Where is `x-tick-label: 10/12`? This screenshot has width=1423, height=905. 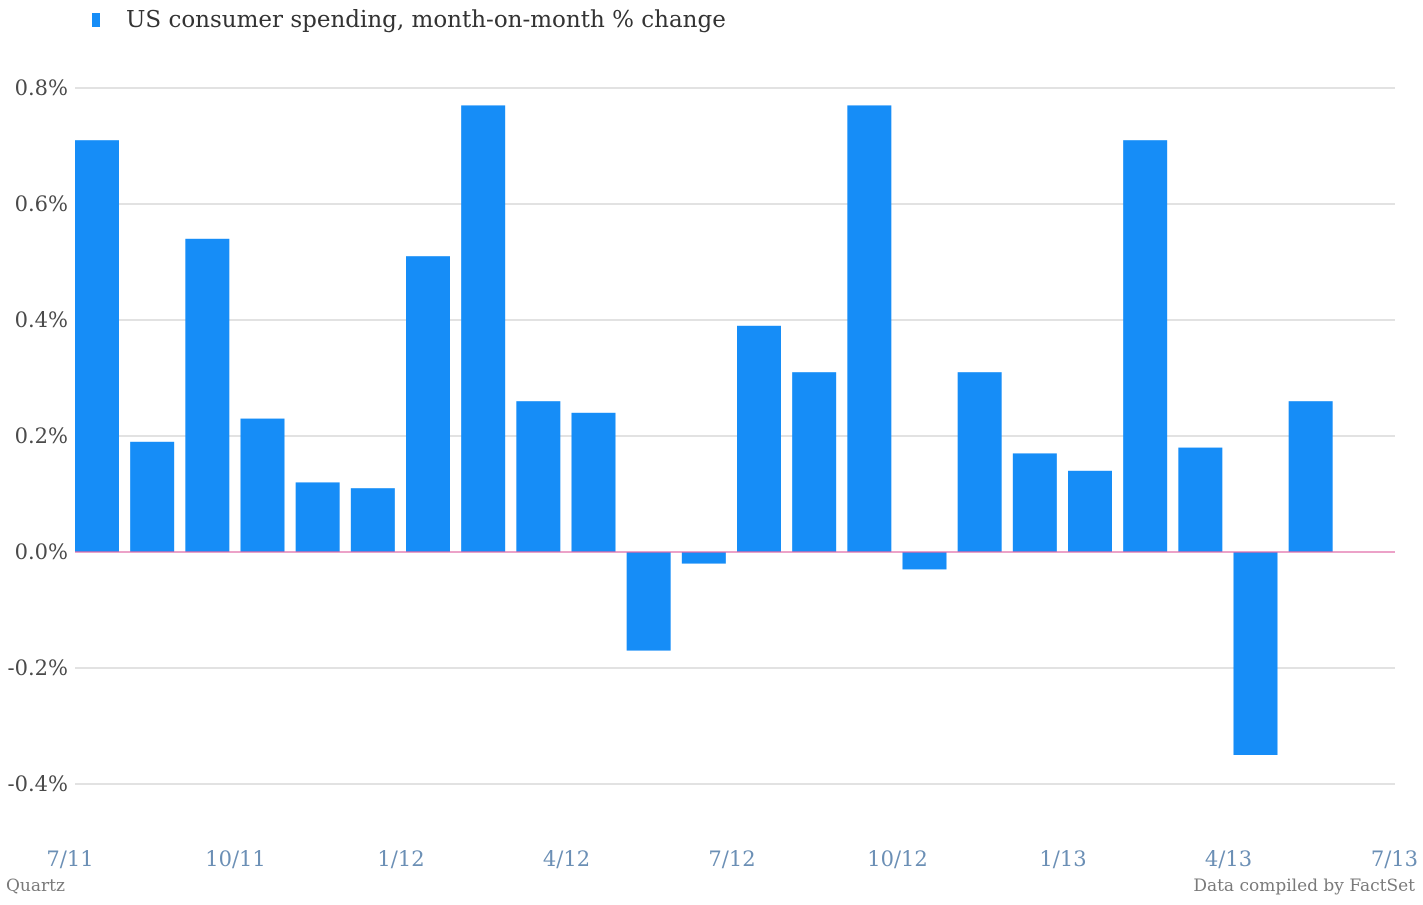 x-tick-label: 10/12 is located at coordinates (897, 859).